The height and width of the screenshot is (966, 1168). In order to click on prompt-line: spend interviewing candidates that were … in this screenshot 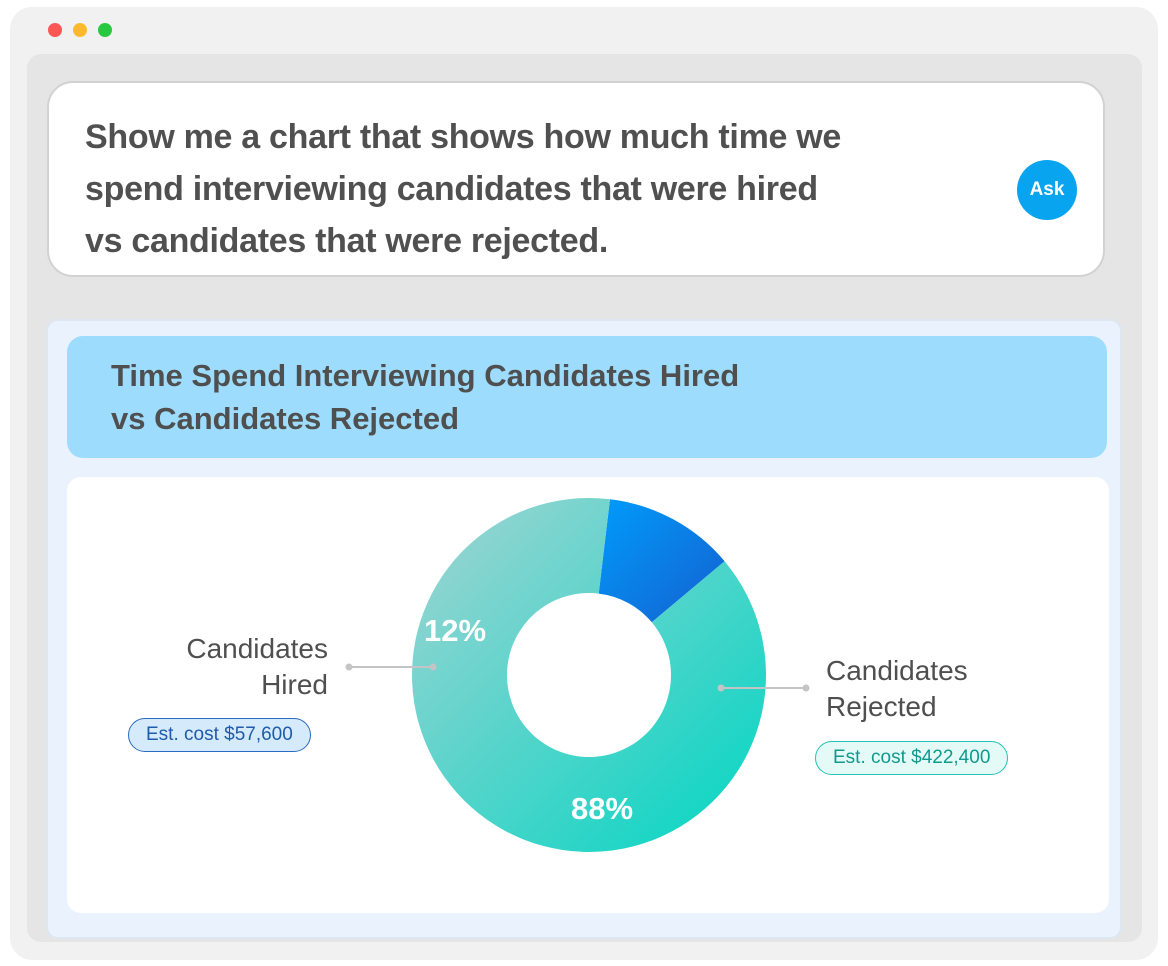, I will do `click(451, 189)`.